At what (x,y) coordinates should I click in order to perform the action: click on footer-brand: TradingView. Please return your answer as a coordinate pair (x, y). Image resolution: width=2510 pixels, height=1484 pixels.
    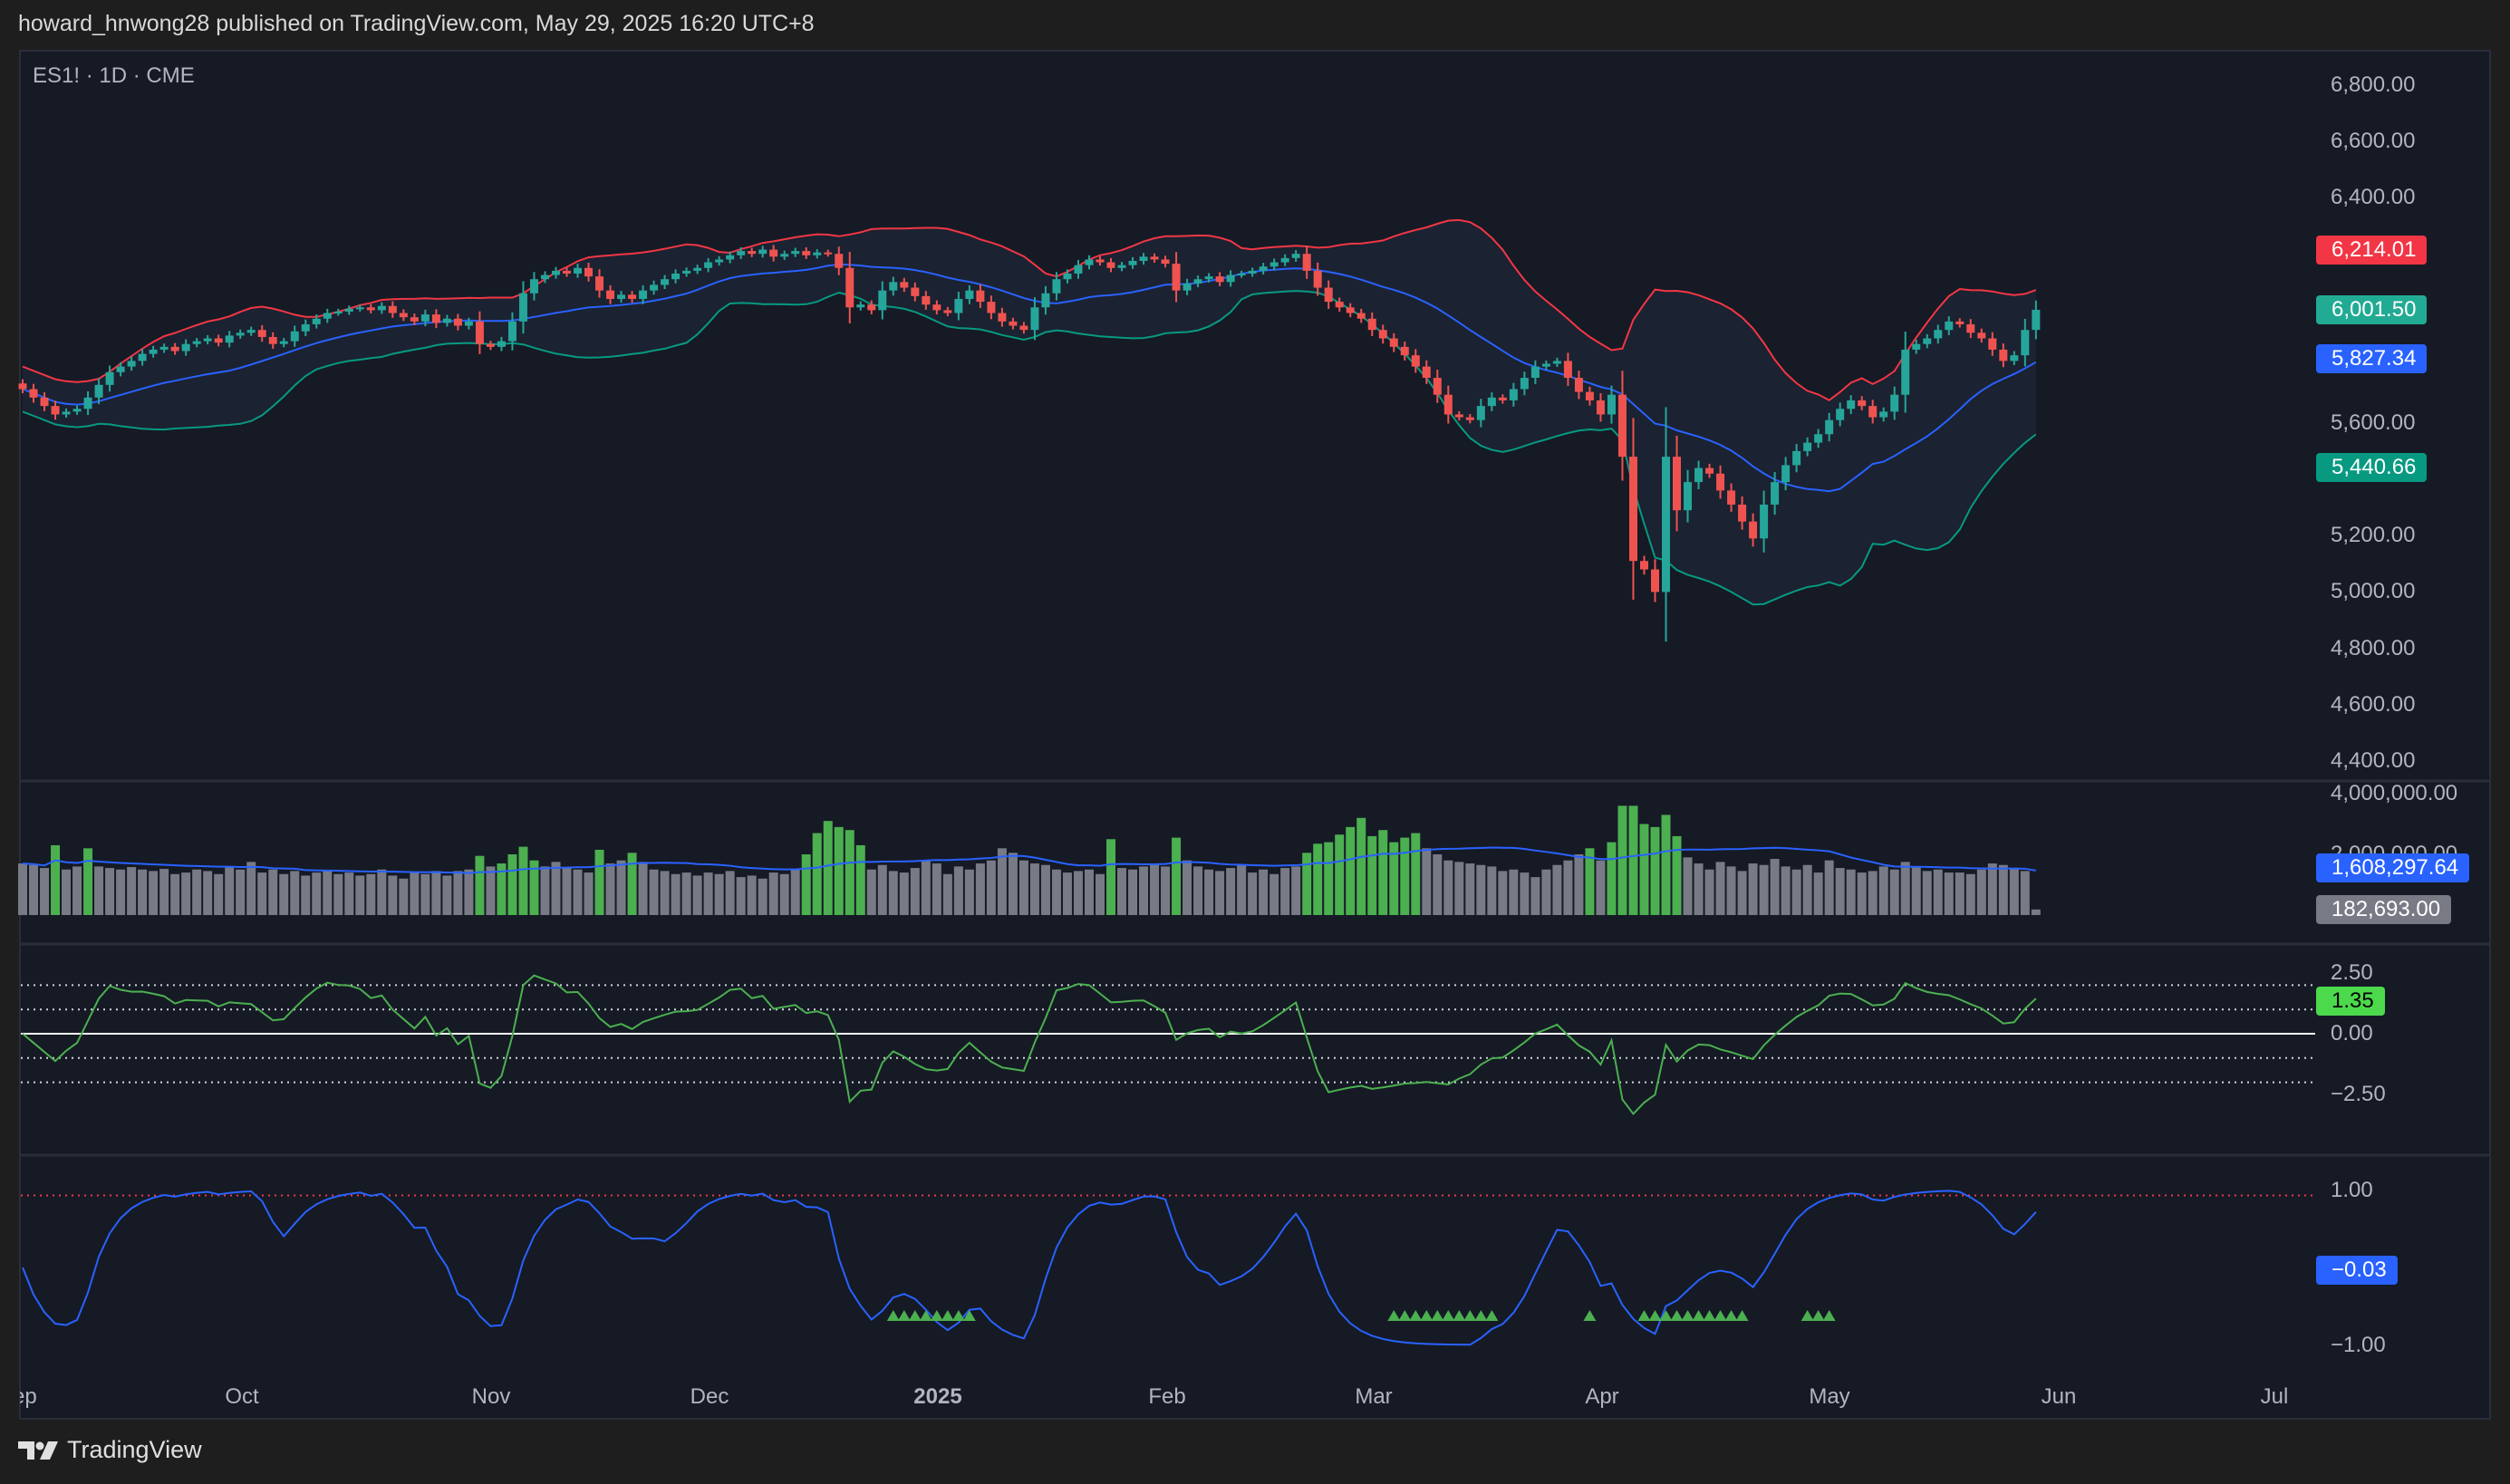
    Looking at the image, I should click on (110, 1450).